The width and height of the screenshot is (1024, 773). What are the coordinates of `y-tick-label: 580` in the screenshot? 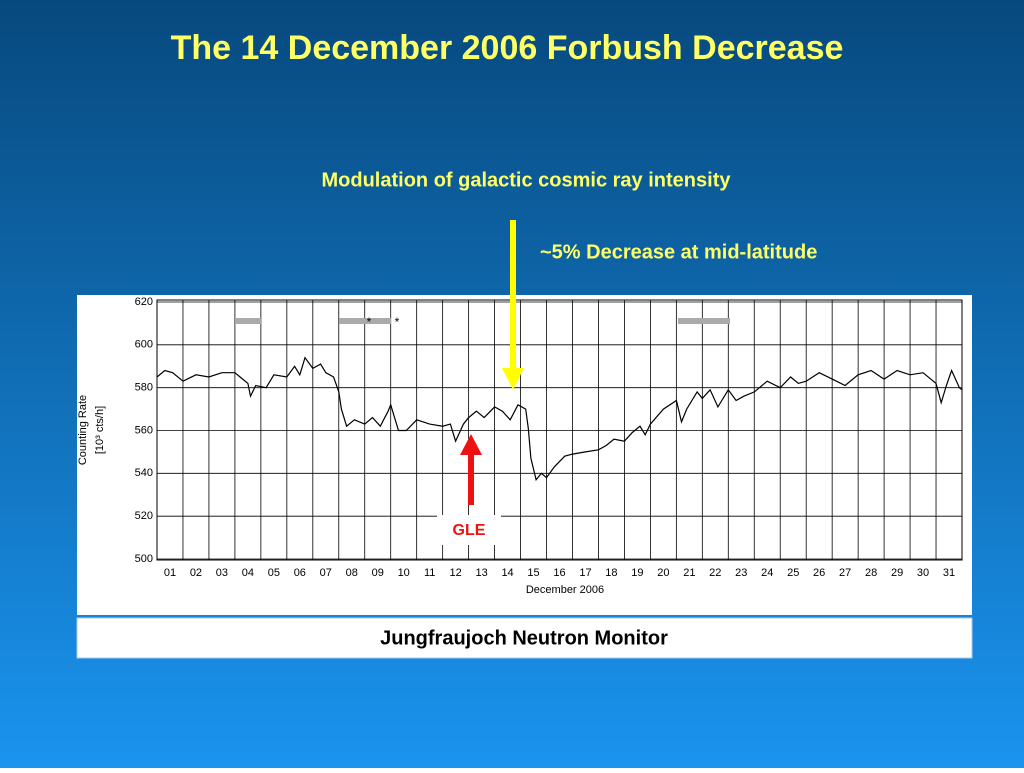 It's located at (144, 388).